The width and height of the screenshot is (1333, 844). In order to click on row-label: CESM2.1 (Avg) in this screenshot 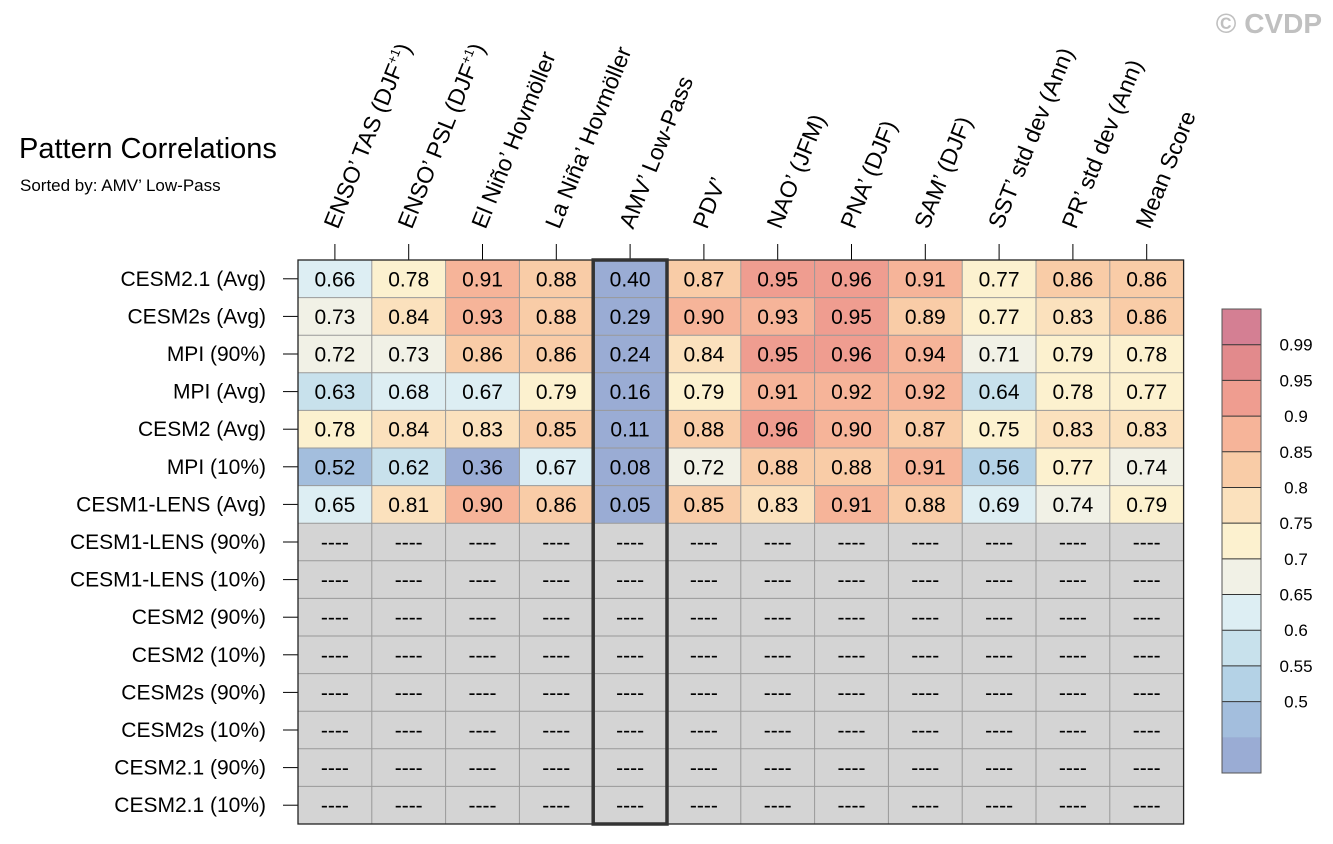, I will do `click(194, 279)`.